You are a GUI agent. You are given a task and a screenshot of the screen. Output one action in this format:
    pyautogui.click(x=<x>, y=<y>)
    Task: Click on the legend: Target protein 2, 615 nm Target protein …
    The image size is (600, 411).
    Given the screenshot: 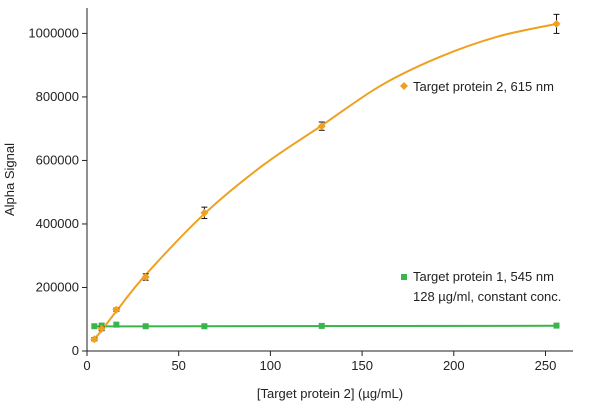 What is the action you would take?
    pyautogui.click(x=480, y=191)
    